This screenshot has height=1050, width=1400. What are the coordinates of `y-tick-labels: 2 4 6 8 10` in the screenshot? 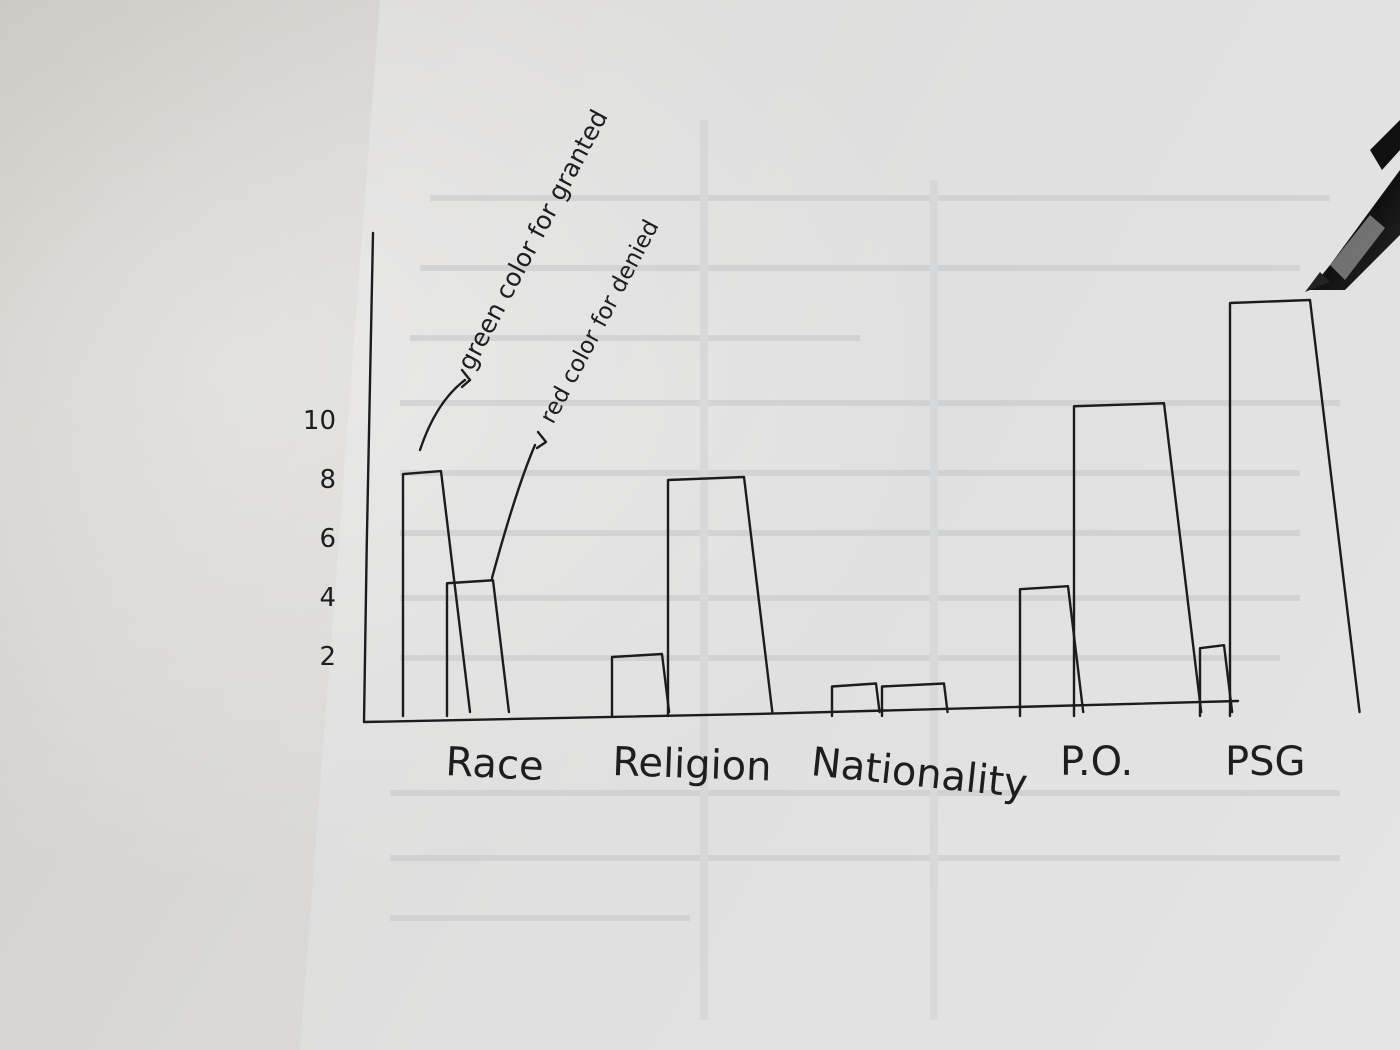 It's located at (319, 539).